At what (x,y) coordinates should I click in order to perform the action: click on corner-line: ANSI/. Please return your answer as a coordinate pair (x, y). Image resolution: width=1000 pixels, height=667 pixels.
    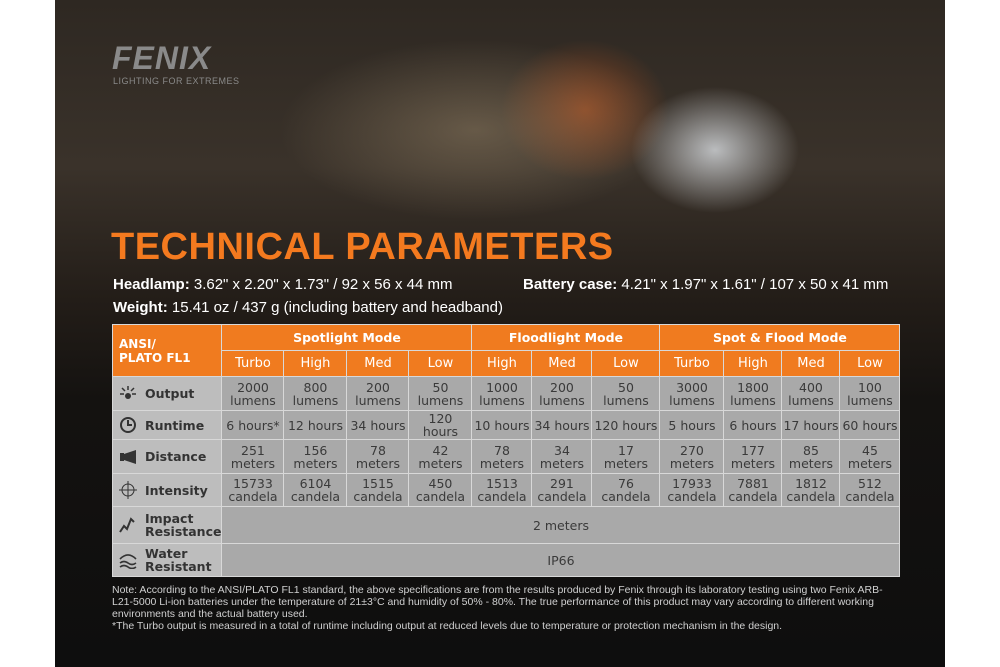
    Looking at the image, I should click on (137, 343).